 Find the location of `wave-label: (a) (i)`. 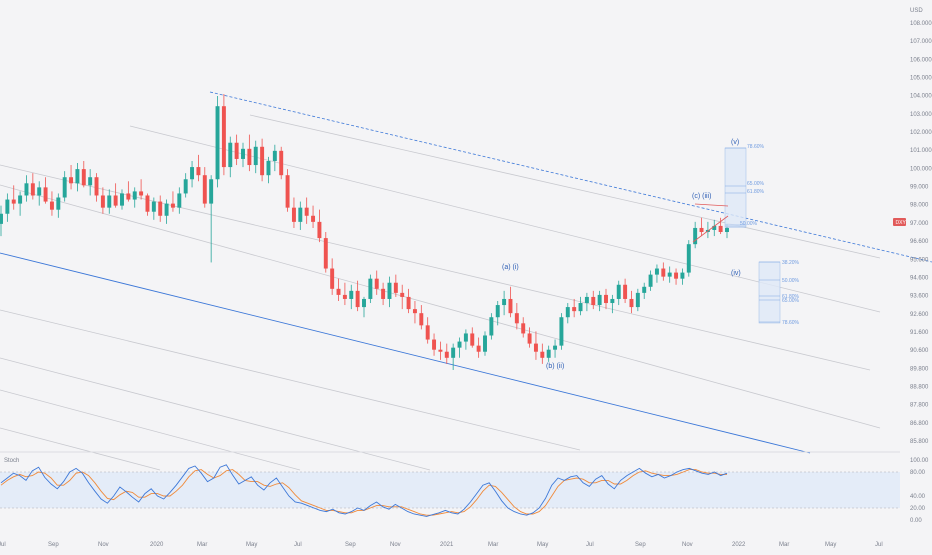

wave-label: (a) (i) is located at coordinates (510, 267).